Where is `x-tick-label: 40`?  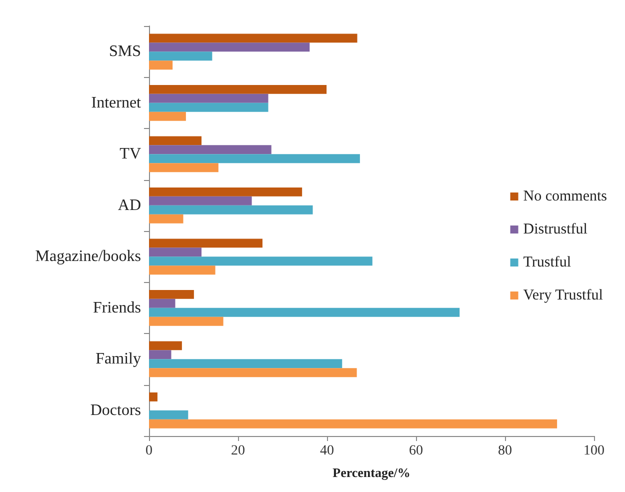
x-tick-label: 40 is located at coordinates (327, 451).